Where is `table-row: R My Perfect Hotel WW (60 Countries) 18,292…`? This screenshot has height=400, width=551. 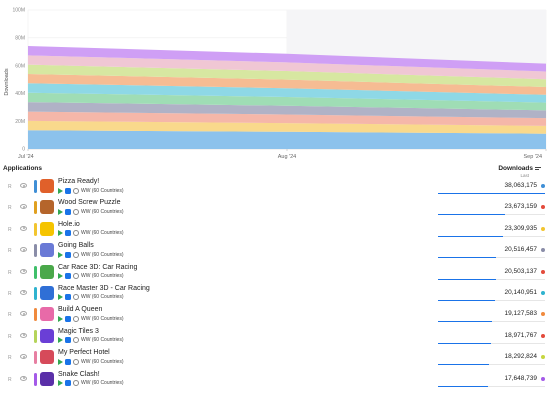 table-row: R My Perfect Hotel WW (60 Countries) 18,292… is located at coordinates (275, 357).